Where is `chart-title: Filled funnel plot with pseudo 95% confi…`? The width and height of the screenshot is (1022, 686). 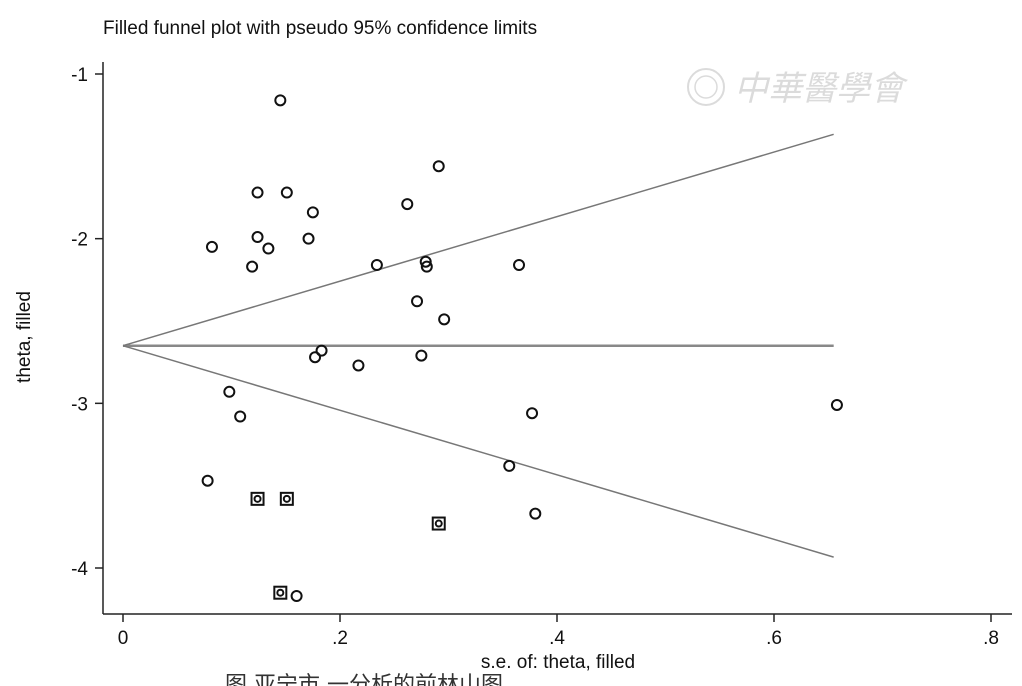
chart-title: Filled funnel plot with pseudo 95% confi… is located at coordinates (320, 28).